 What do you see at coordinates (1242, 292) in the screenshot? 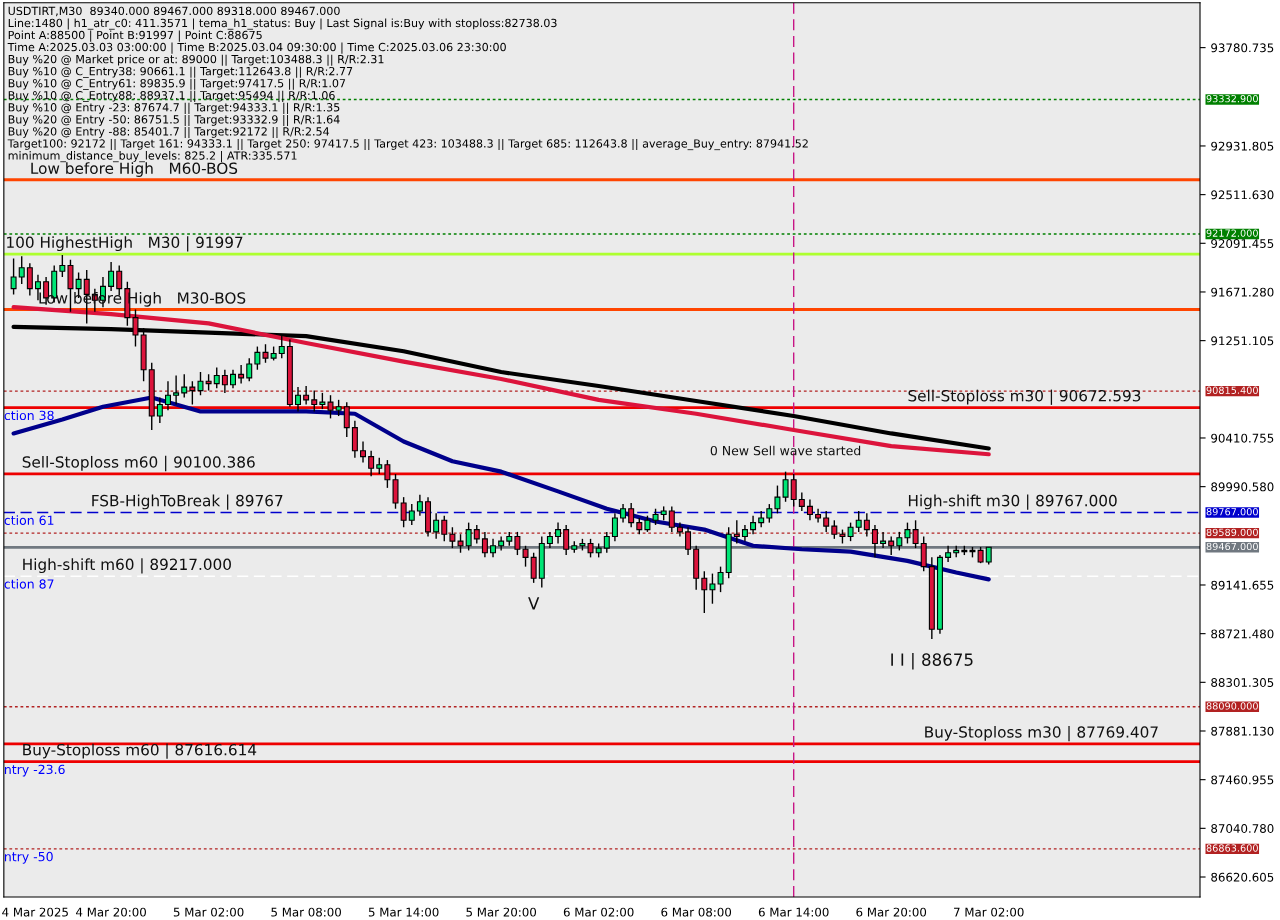
I see `y-tick-label: 91671.280` at bounding box center [1242, 292].